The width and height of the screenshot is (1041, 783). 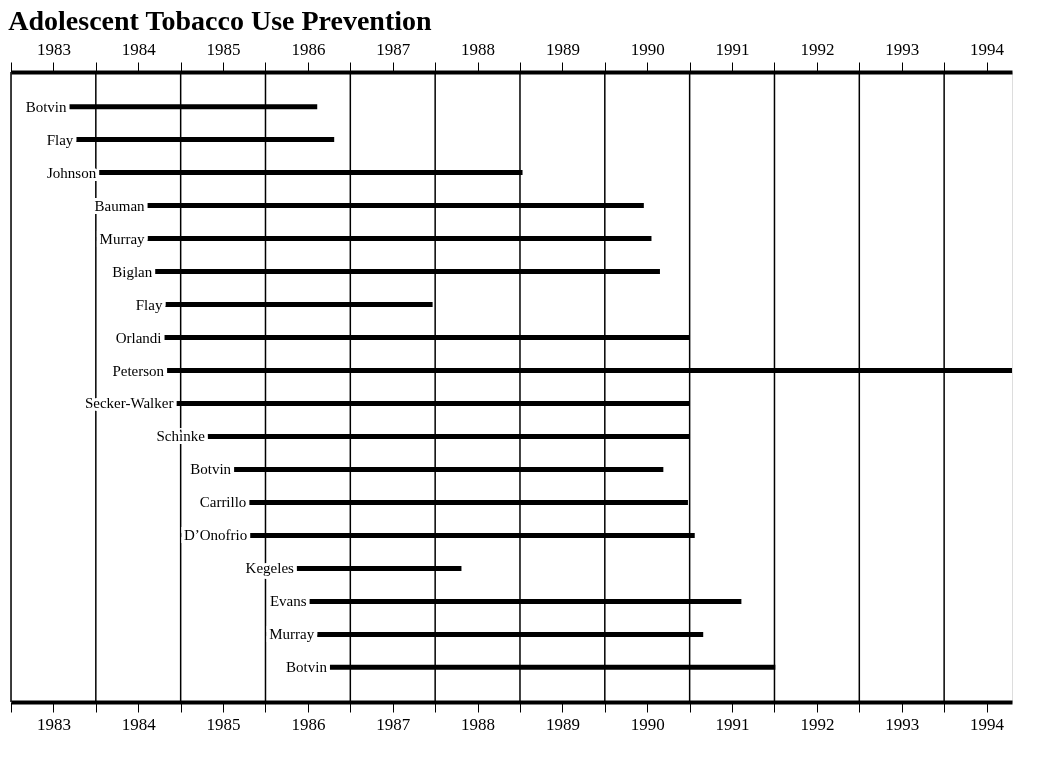 What do you see at coordinates (902, 49) in the screenshot?
I see `x2-tick-label: 1993` at bounding box center [902, 49].